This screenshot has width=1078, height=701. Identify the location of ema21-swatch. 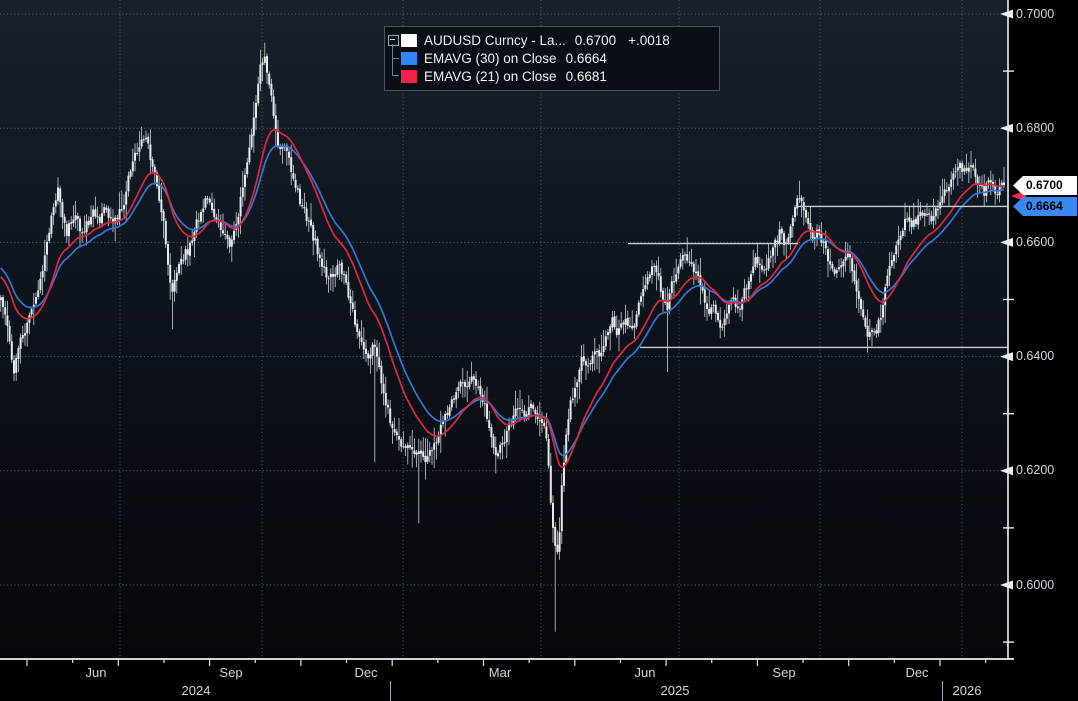
(409, 76).